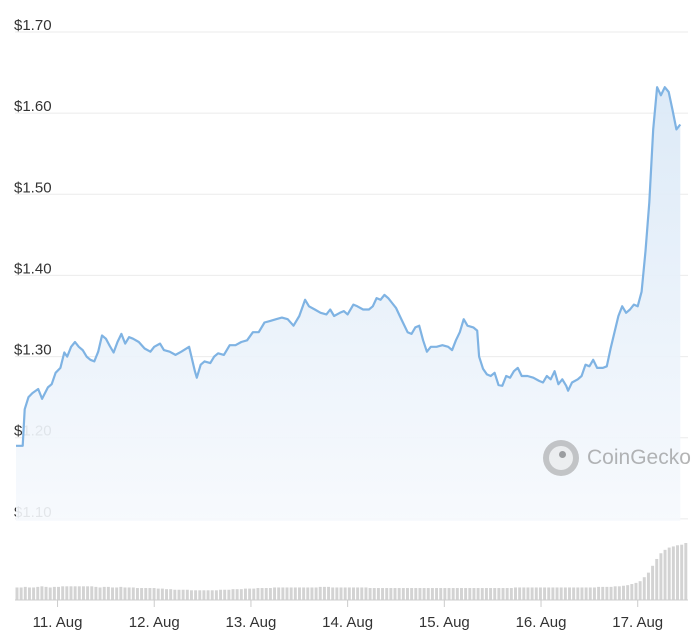 The image size is (692, 639). I want to click on x-tick-label: 12. Aug, so click(154, 622).